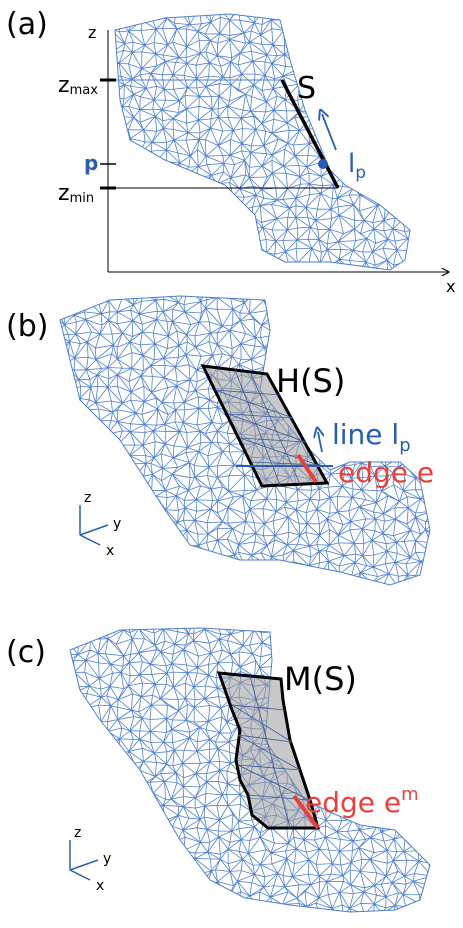 This screenshot has width=463, height=928. I want to click on edge-e, so click(307, 468).